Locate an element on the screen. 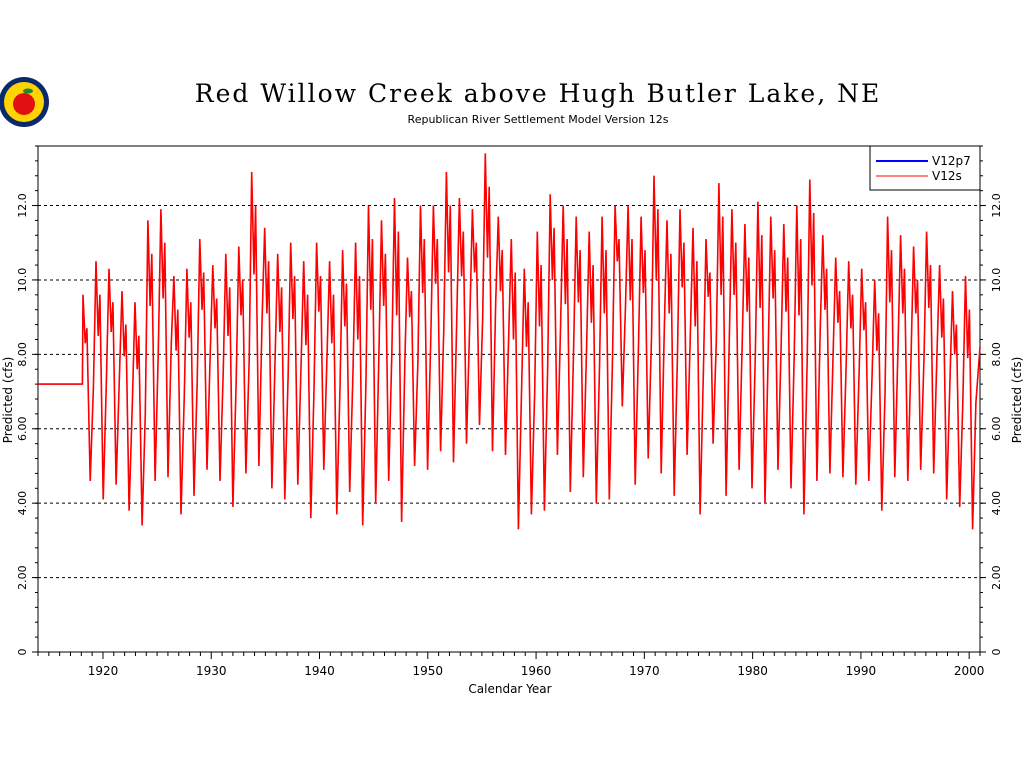  x-tick-label: 1990 is located at coordinates (861, 671).